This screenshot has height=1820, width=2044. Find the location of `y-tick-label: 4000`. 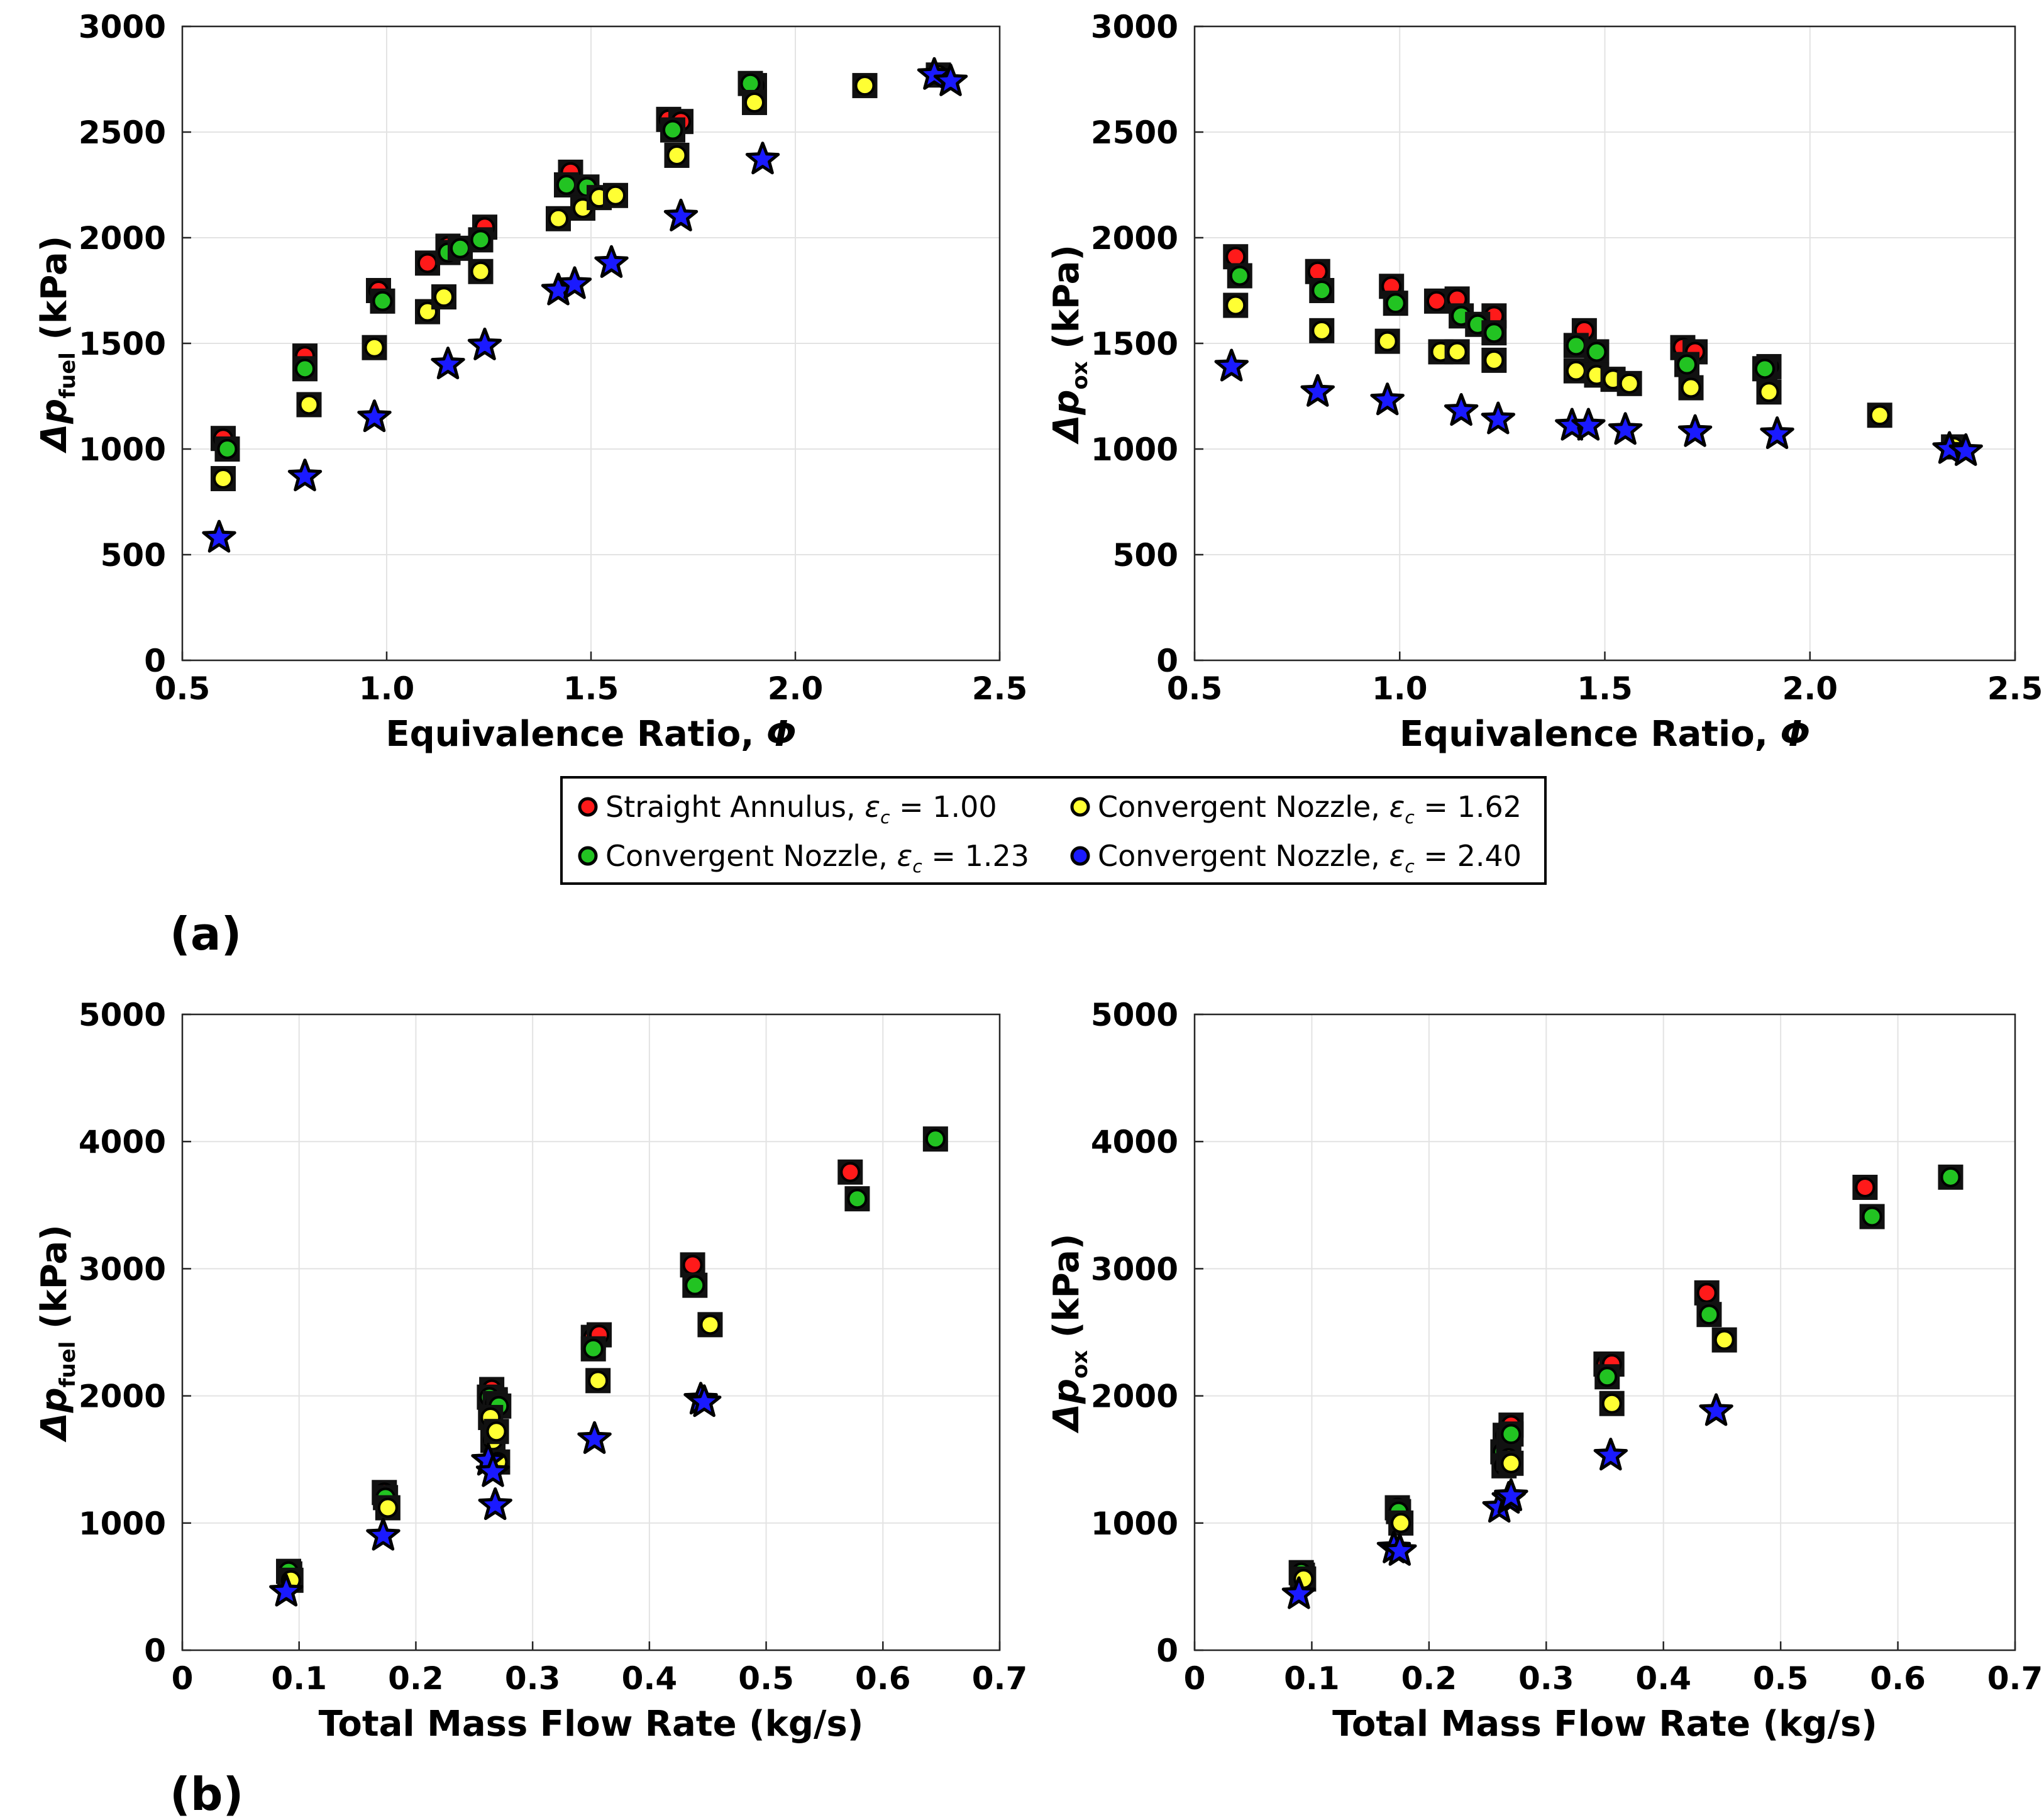

y-tick-label: 4000 is located at coordinates (1134, 1142).